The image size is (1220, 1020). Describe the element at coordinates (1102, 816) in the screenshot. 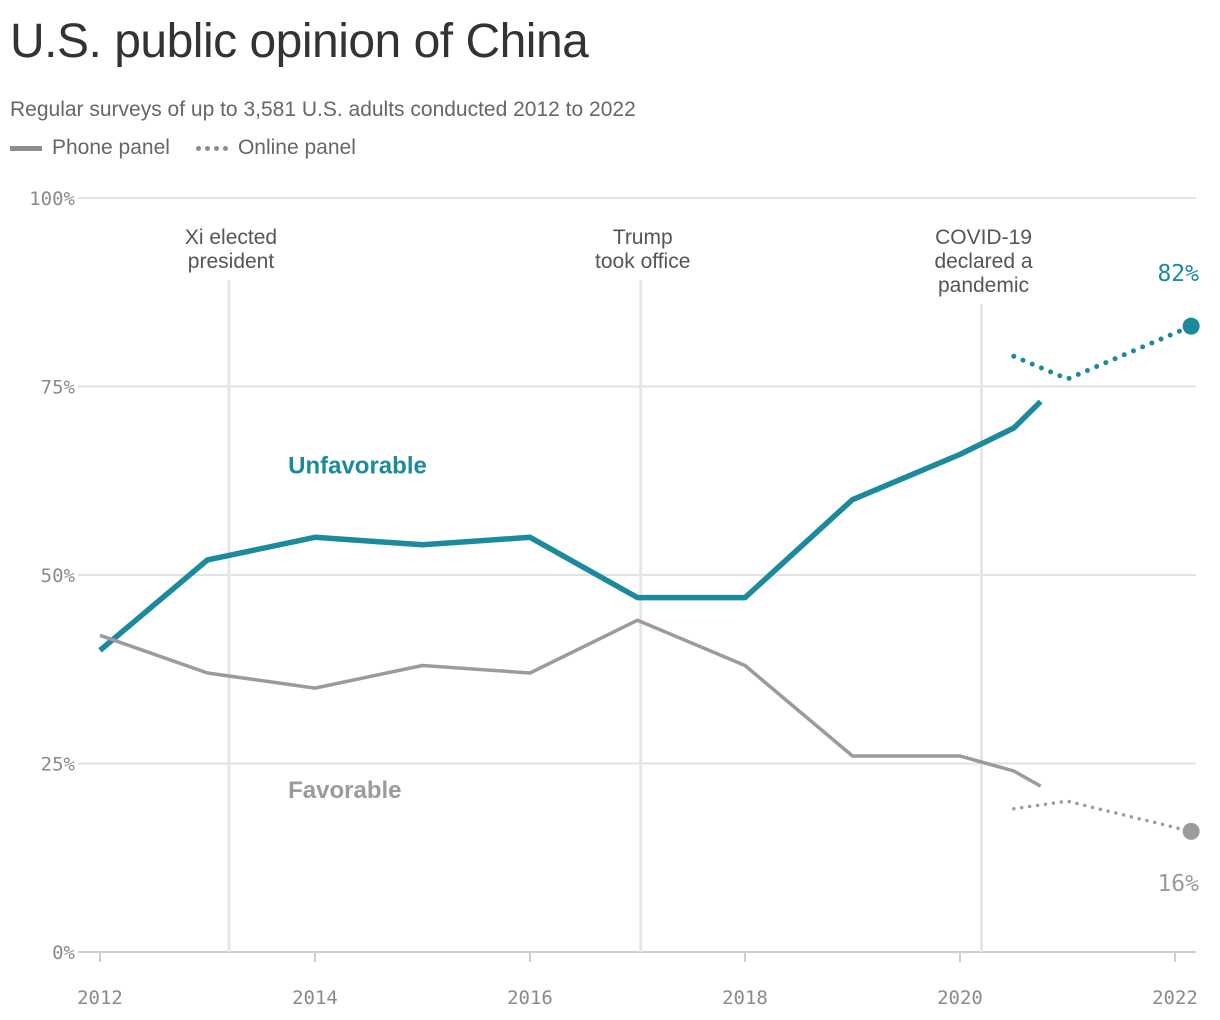

I see `favorable-dotted-line` at that location.